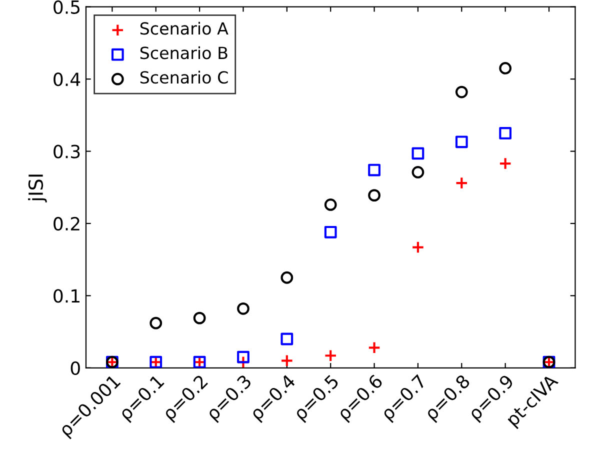 The height and width of the screenshot is (457, 593). Describe the element at coordinates (184, 77) in the screenshot. I see `legend-label: Scenario C` at that location.